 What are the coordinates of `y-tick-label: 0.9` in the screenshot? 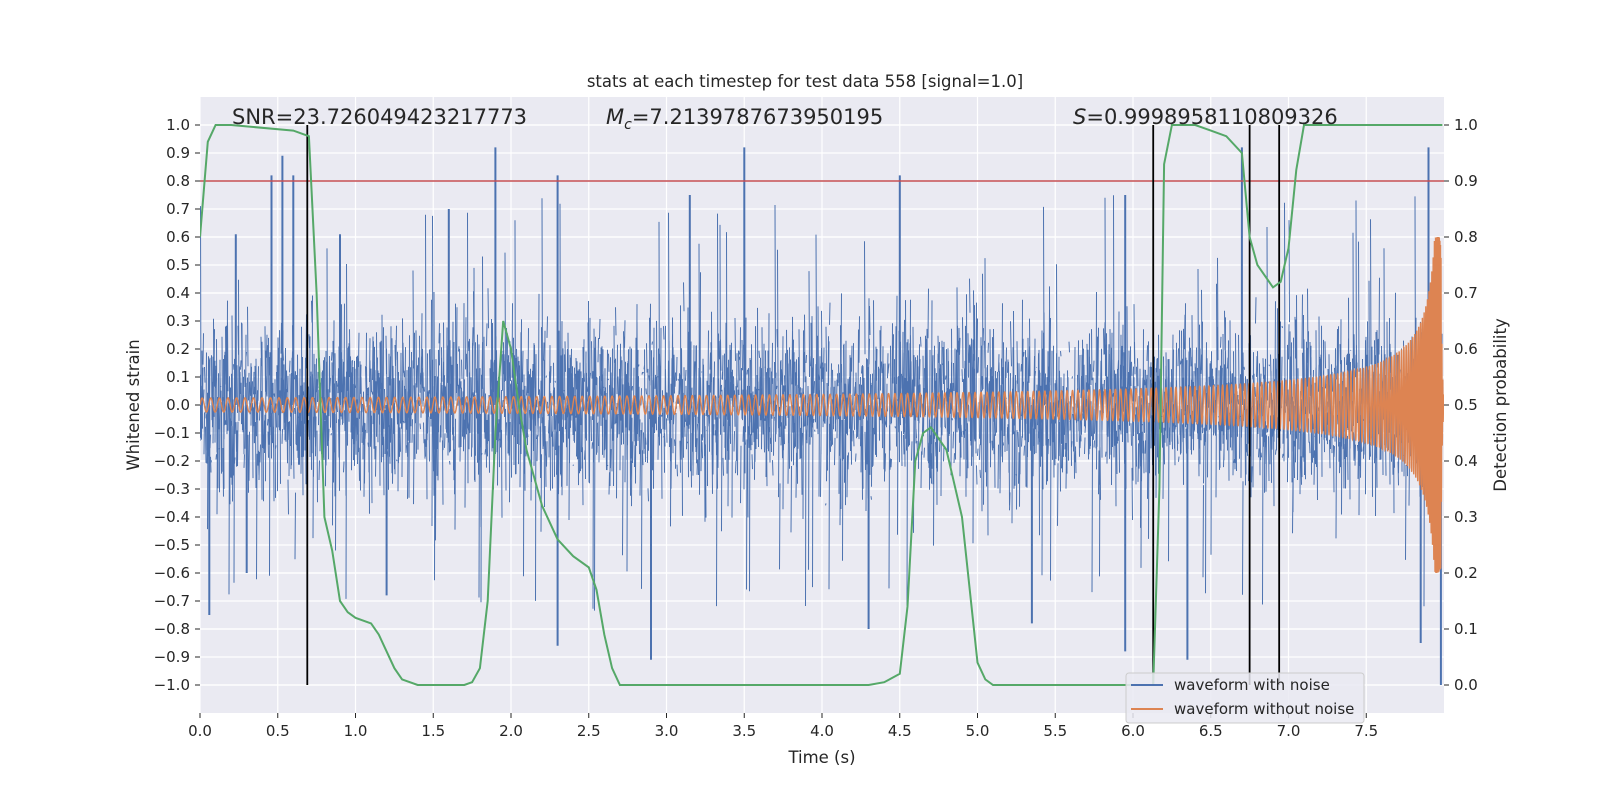 It's located at (178, 153).